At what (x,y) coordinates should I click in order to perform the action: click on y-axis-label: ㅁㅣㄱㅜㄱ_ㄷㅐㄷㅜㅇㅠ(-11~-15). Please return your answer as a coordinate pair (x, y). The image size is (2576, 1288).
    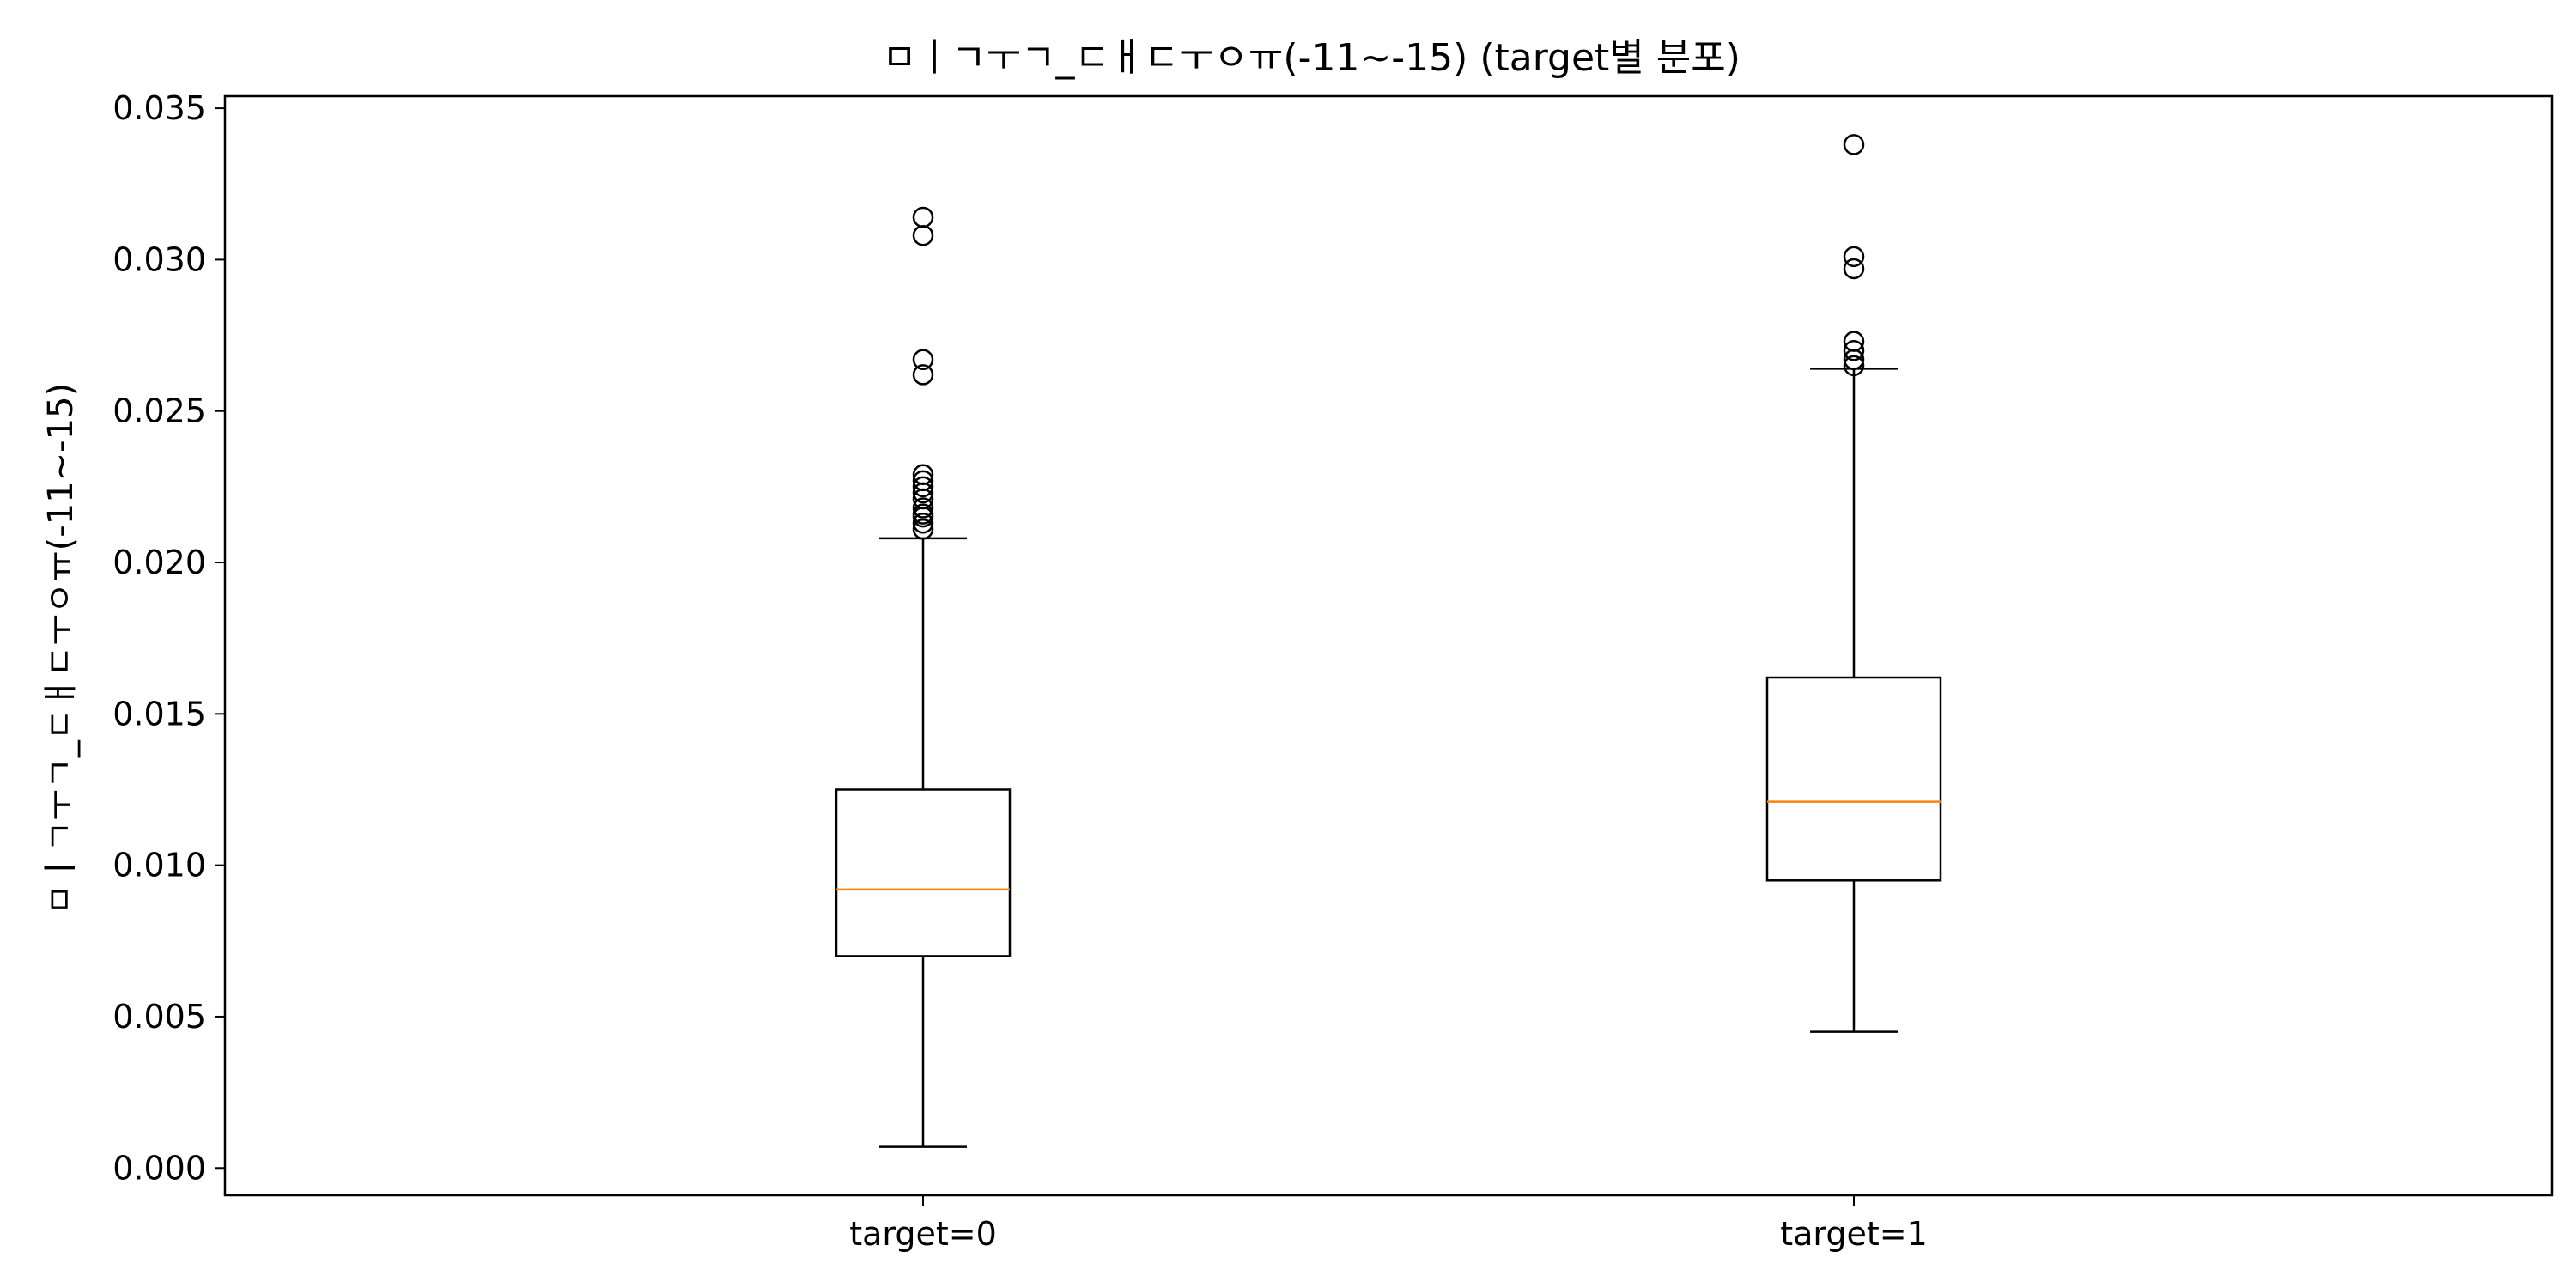
    Looking at the image, I should click on (61, 649).